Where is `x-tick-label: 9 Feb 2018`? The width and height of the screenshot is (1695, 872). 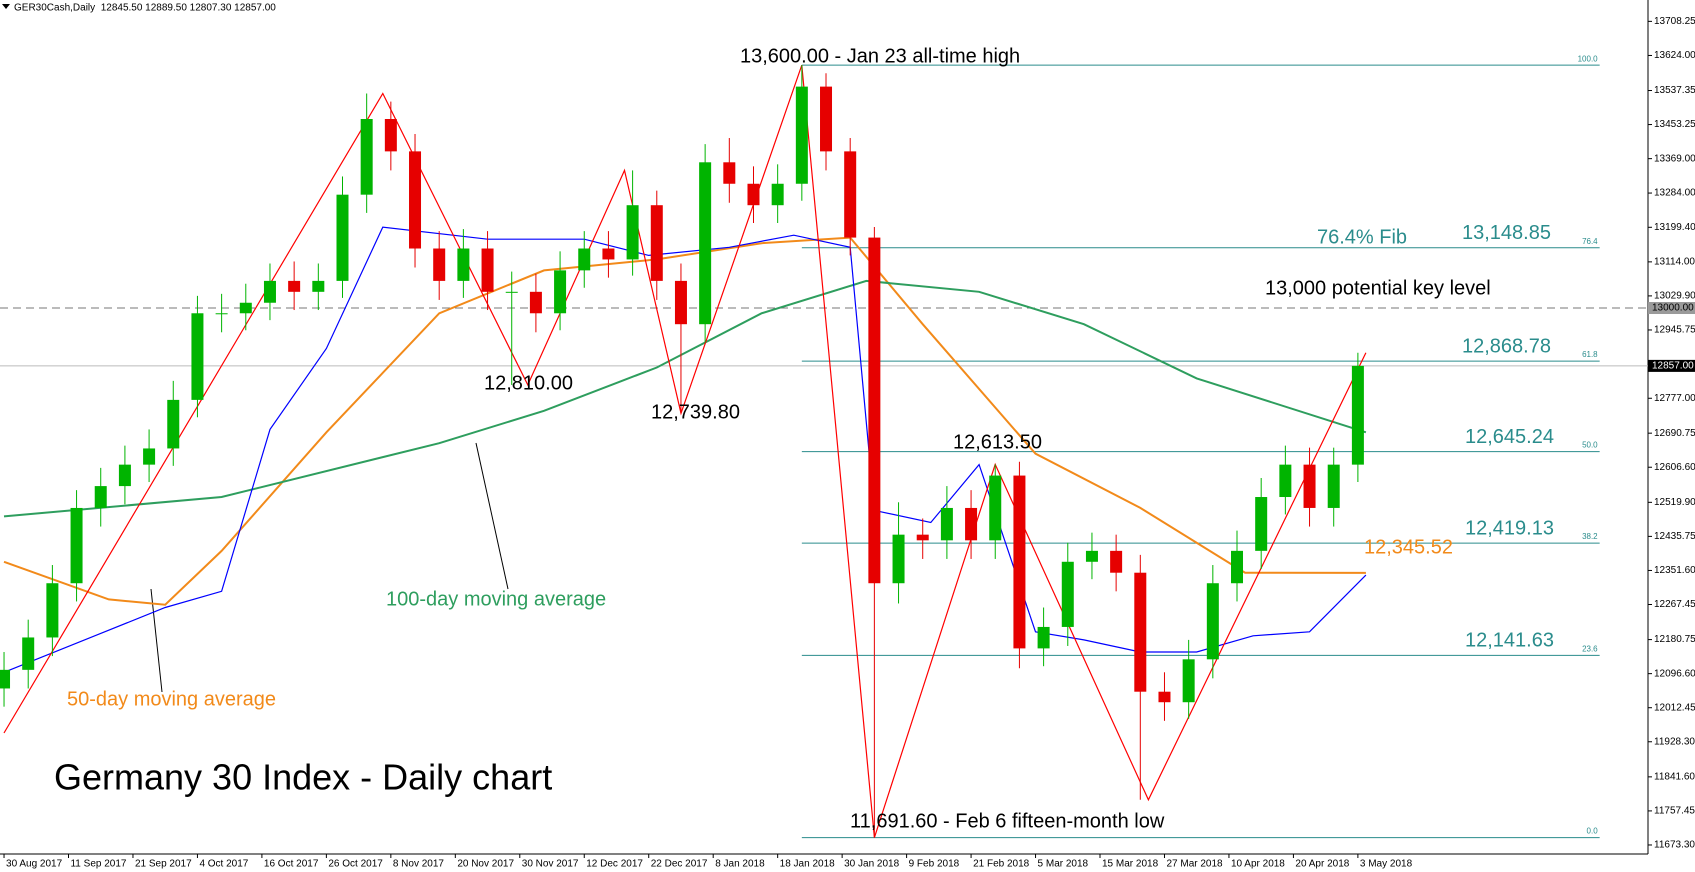
x-tick-label: 9 Feb 2018 is located at coordinates (934, 864).